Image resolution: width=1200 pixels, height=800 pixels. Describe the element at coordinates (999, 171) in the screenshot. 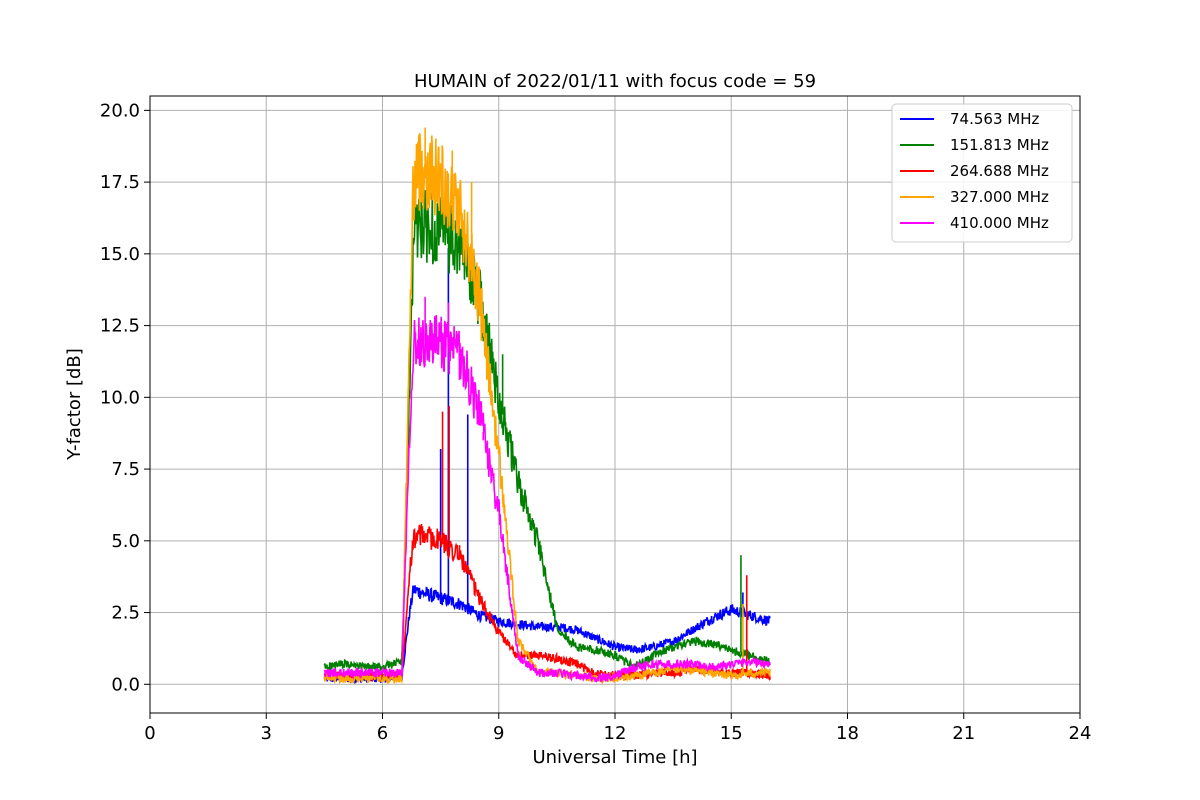

I see `legend-label: 264.688 MHz` at that location.